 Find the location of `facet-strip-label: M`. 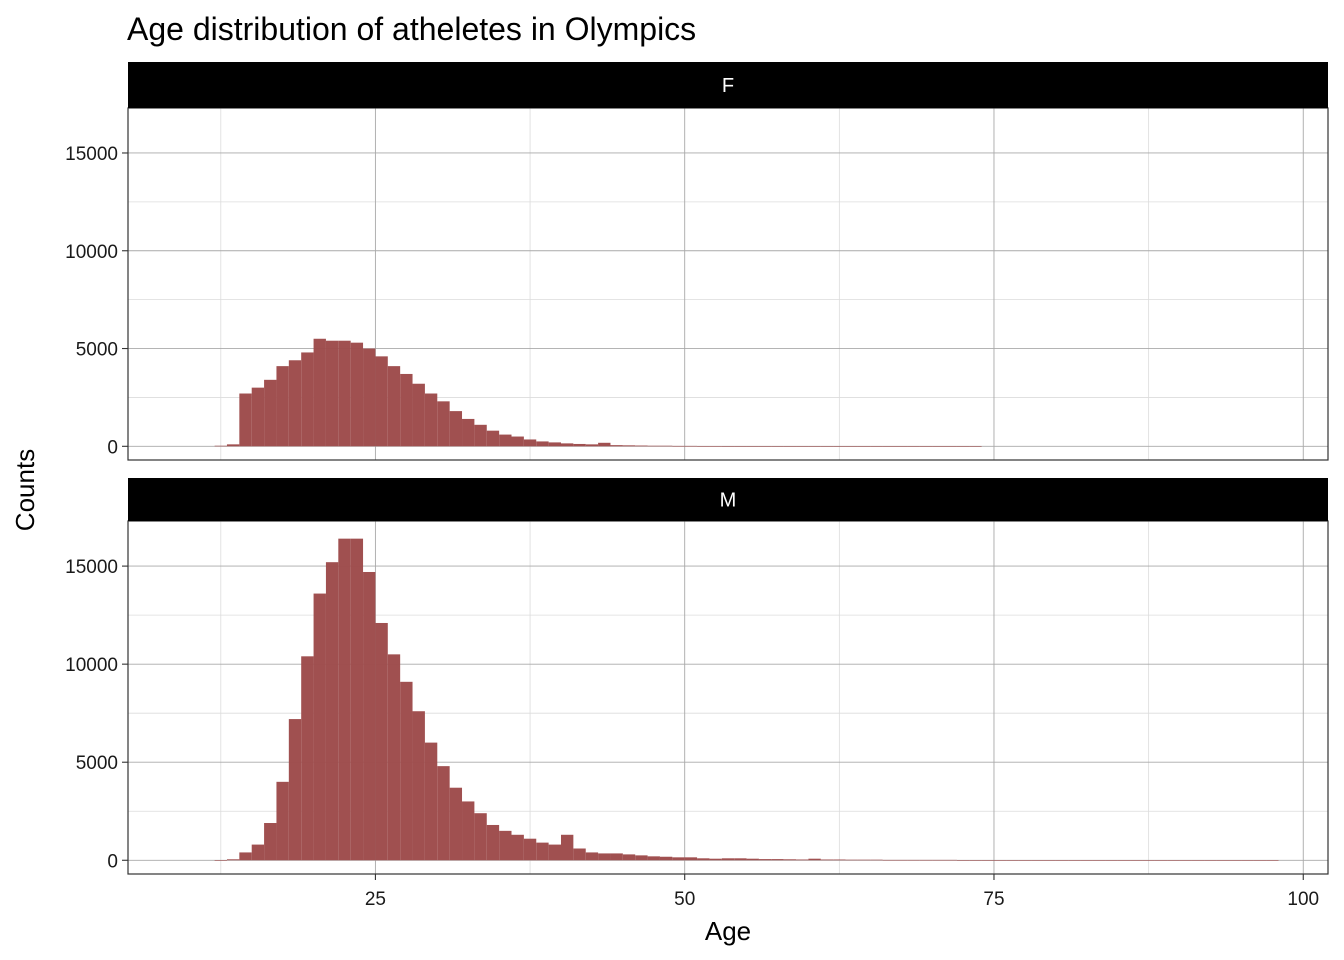

facet-strip-label: M is located at coordinates (728, 501).